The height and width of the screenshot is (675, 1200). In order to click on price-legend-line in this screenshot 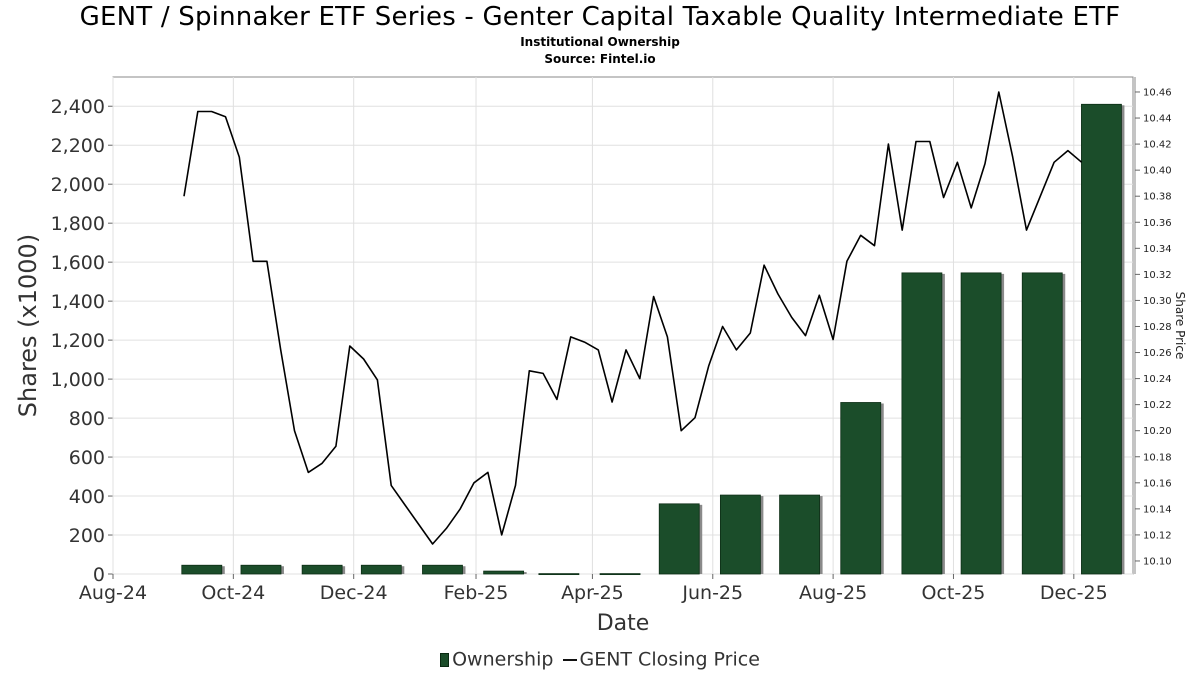, I will do `click(570, 659)`.